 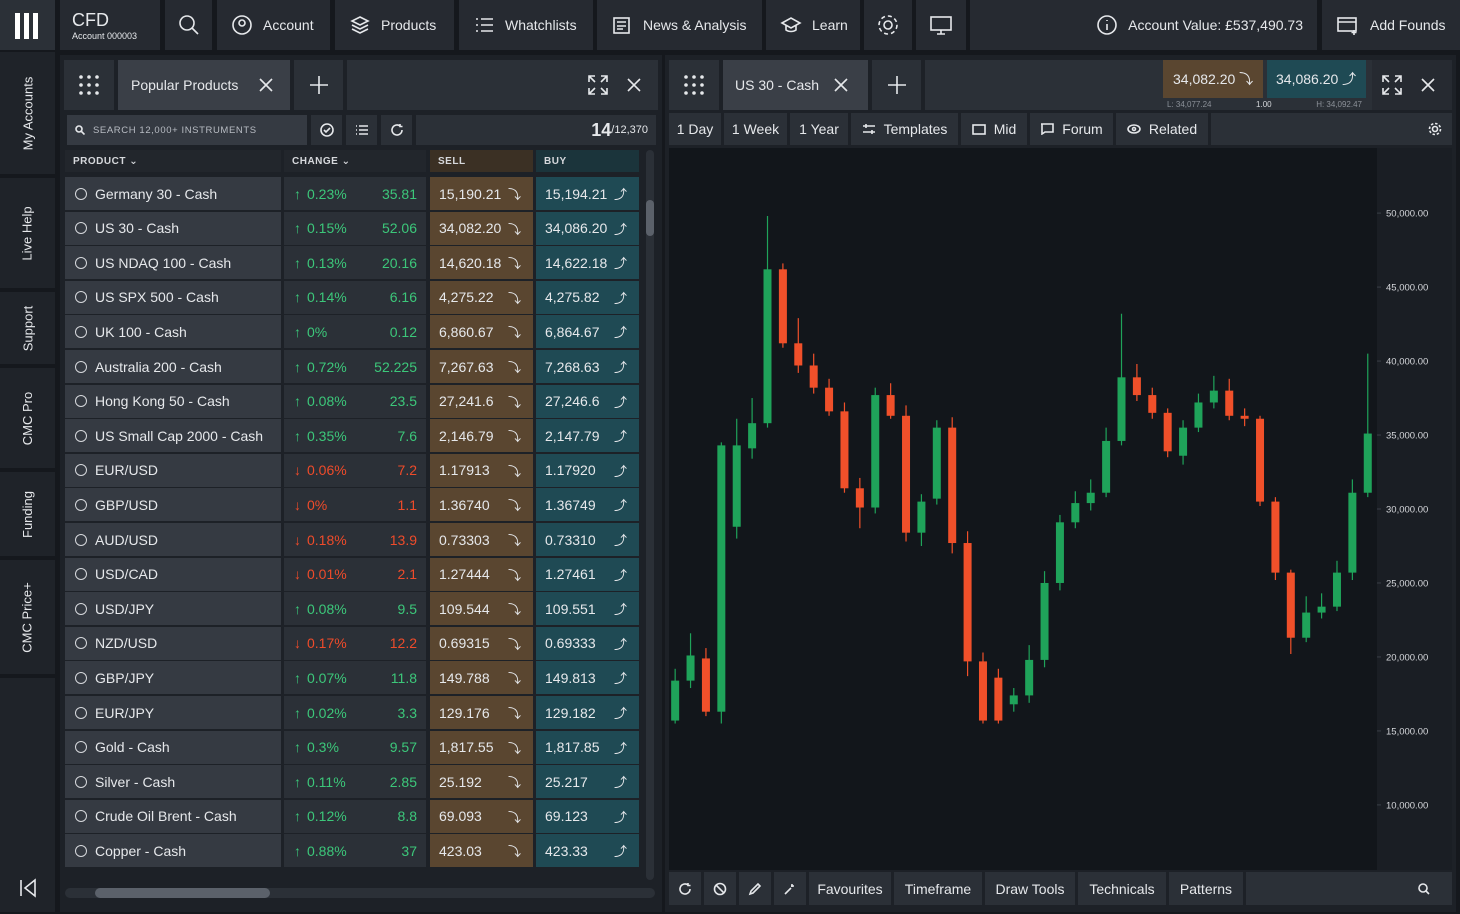 I want to click on close-icon, so click(x=634, y=85).